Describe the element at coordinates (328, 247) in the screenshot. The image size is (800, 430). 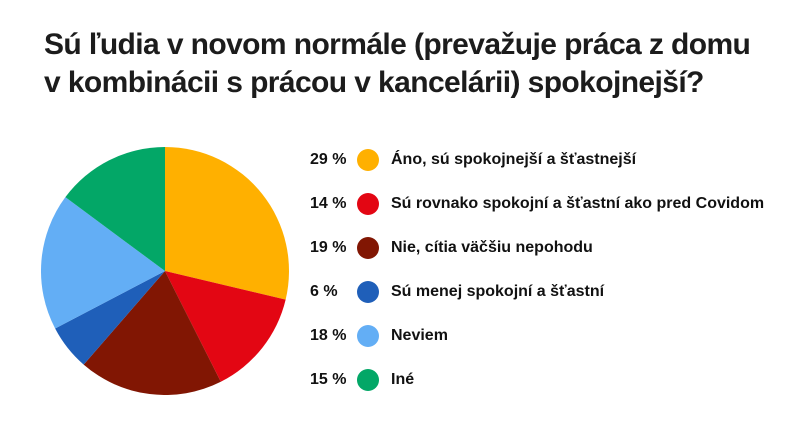
I see `legend-percent: 19 %` at that location.